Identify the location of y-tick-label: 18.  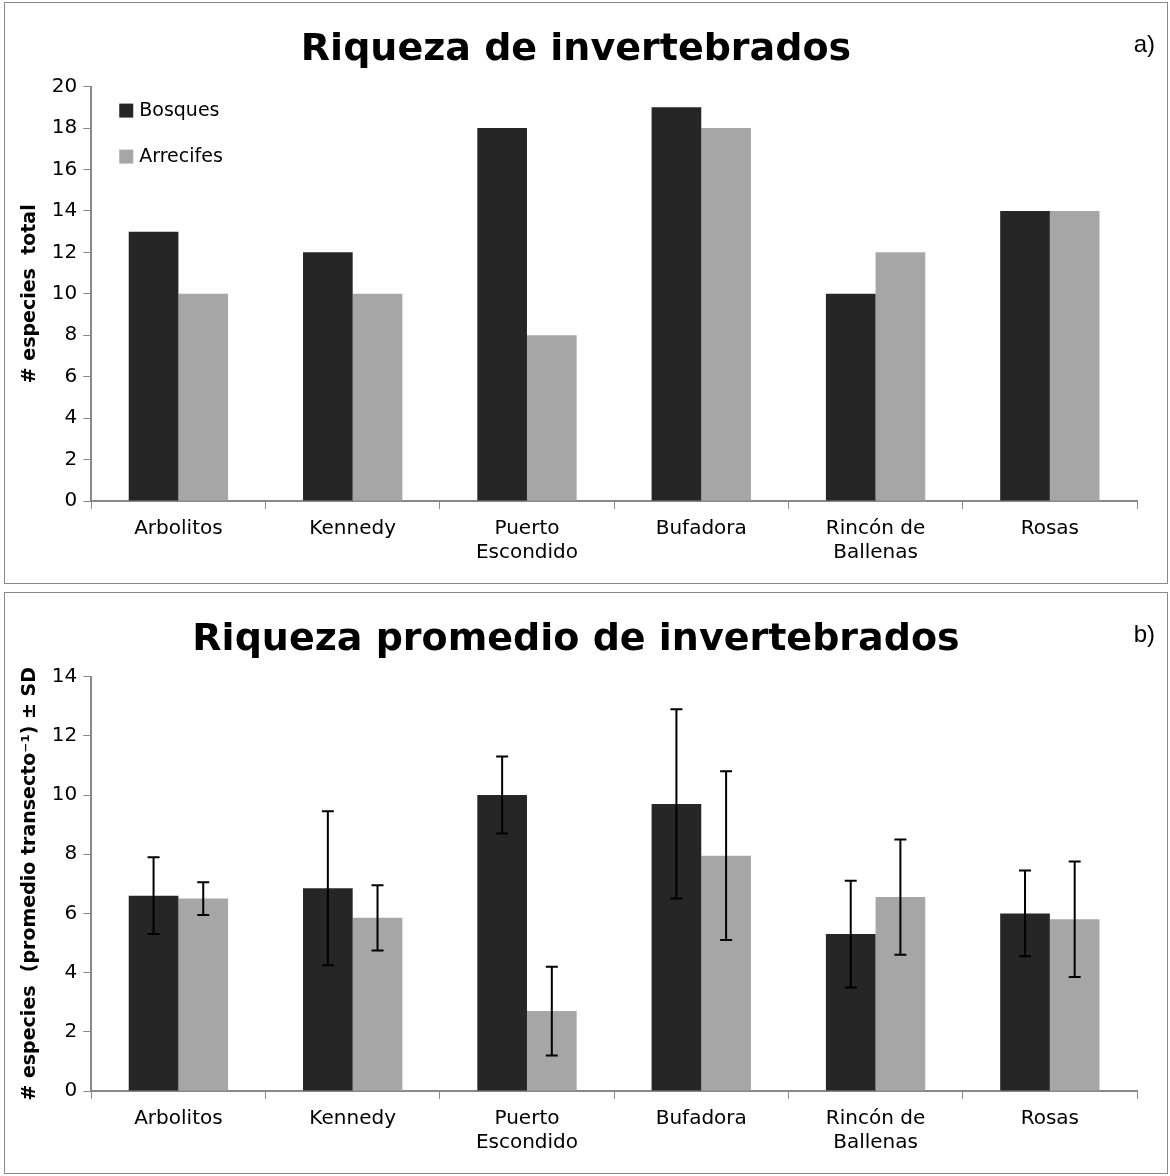
(64, 126).